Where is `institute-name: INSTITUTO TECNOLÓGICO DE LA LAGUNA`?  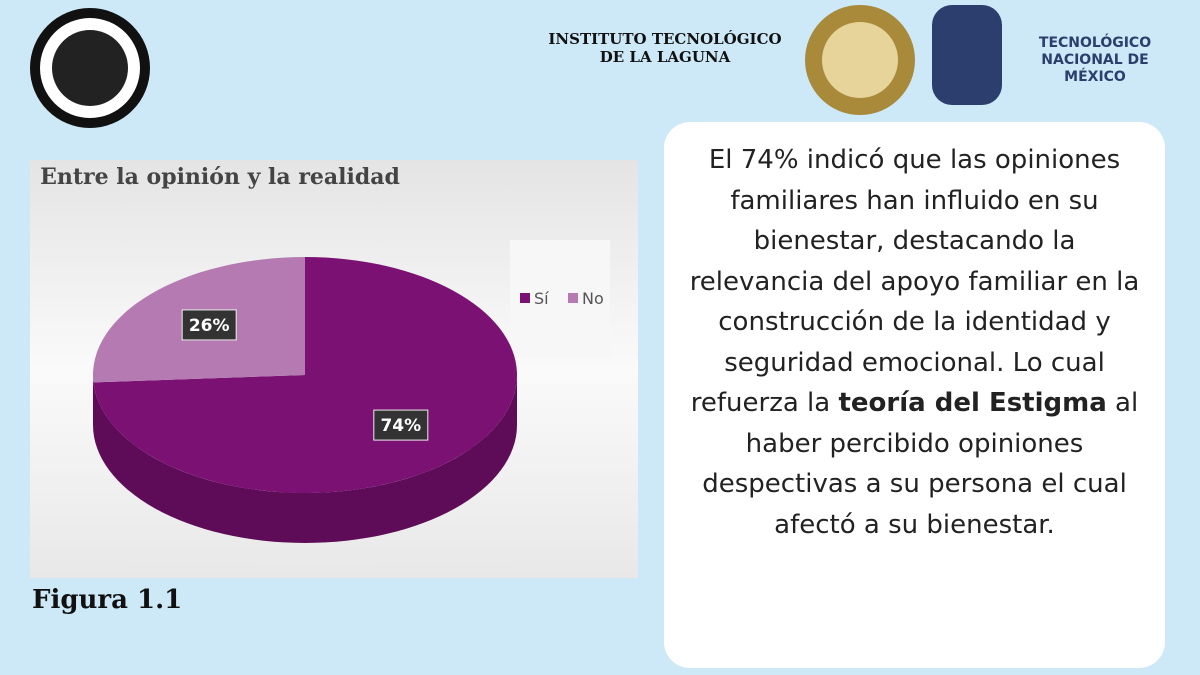 institute-name: INSTITUTO TECNOLÓGICO DE LA LAGUNA is located at coordinates (665, 48).